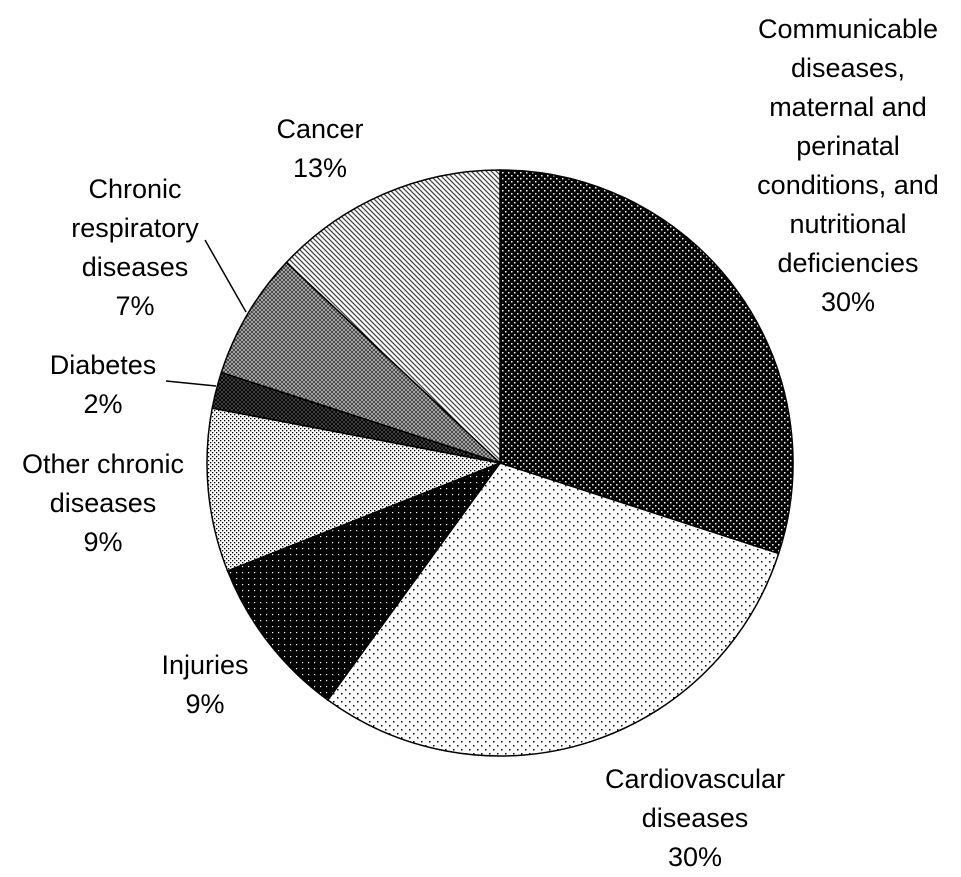 The image size is (961, 877). Describe the element at coordinates (135, 247) in the screenshot. I see `slice-label: Chronic respiratory diseases 7%` at that location.